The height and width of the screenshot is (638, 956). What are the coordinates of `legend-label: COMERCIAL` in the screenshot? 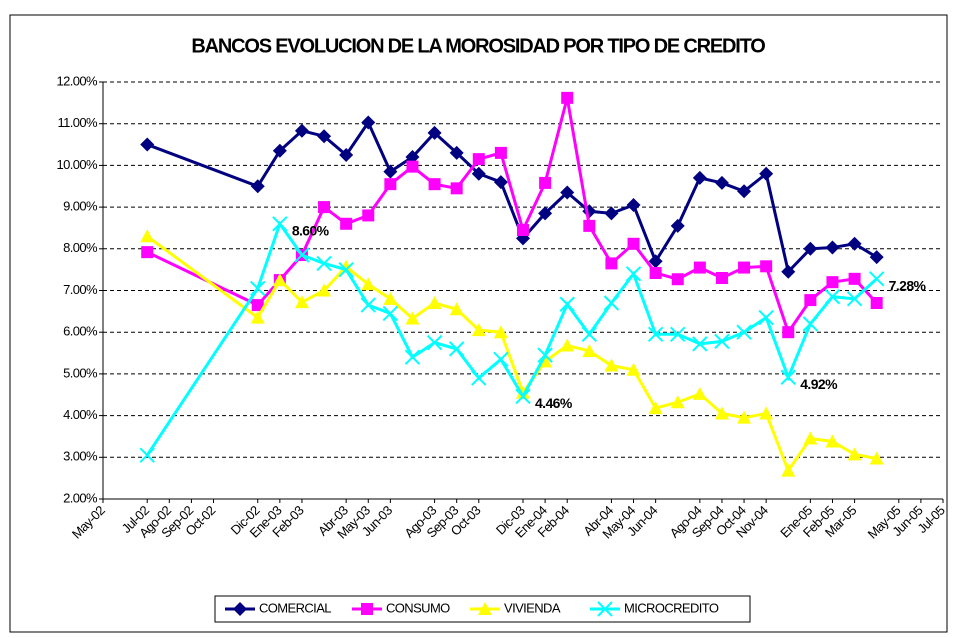 It's located at (295, 607).